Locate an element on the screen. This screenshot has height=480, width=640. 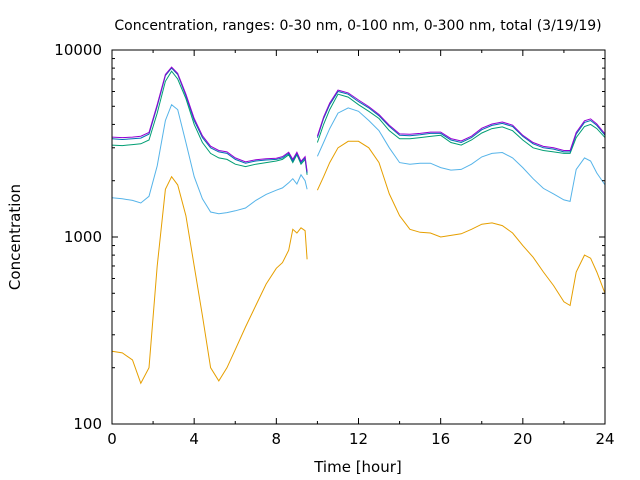
x-tick-label: 0 is located at coordinates (112, 439).